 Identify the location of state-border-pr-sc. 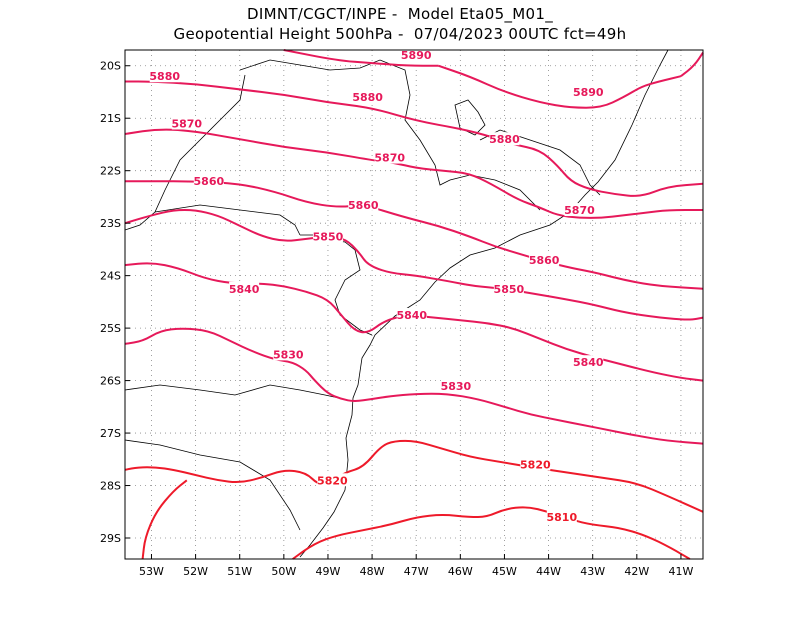
(236, 392).